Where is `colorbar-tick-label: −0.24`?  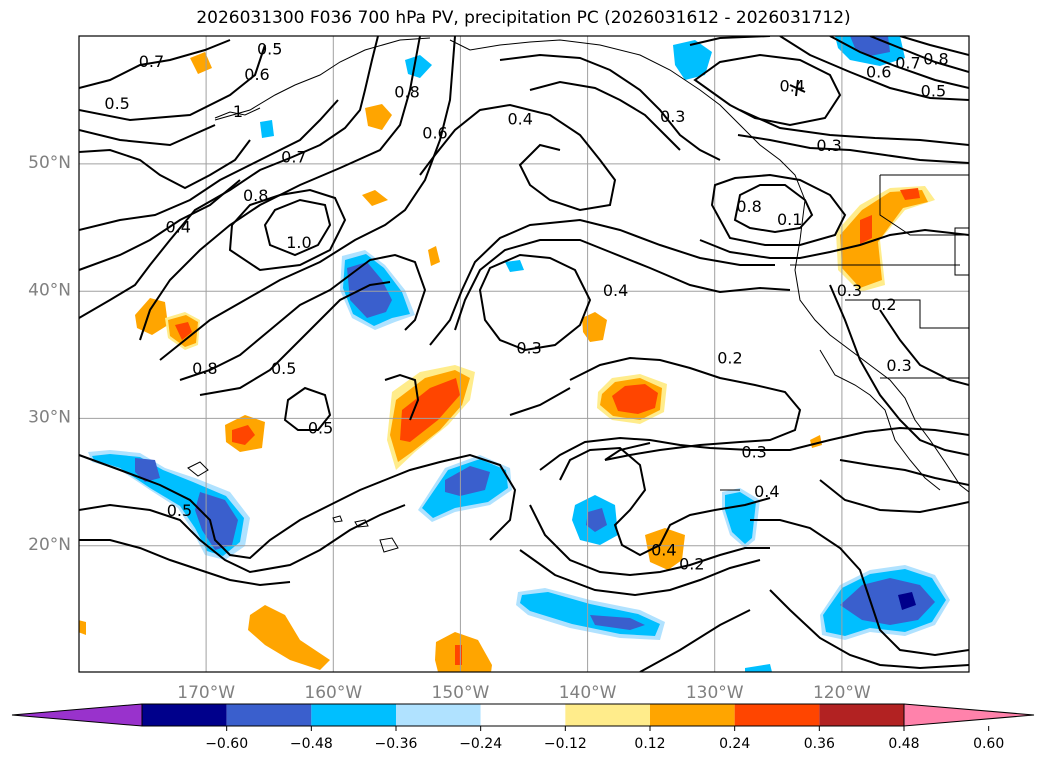 colorbar-tick-label: −0.24 is located at coordinates (480, 744).